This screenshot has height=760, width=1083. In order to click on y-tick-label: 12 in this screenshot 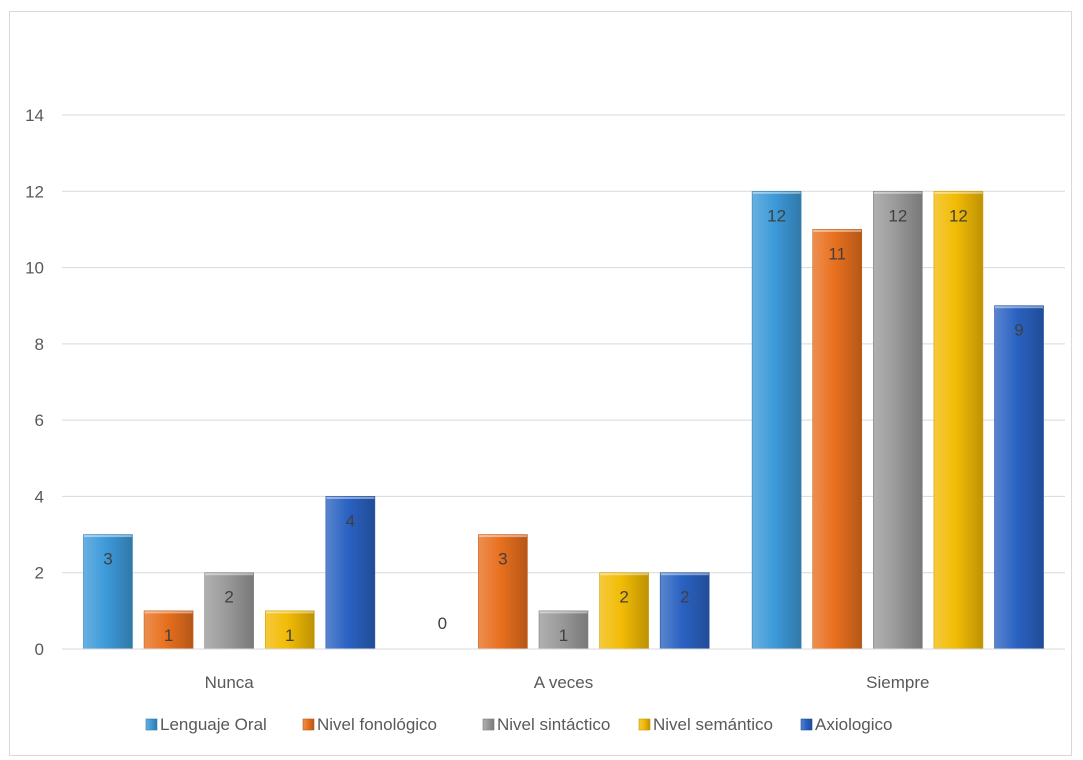, I will do `click(34, 191)`.